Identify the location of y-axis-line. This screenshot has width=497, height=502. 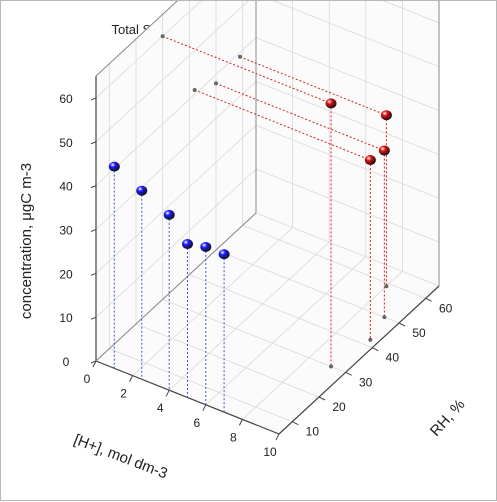
(359, 360).